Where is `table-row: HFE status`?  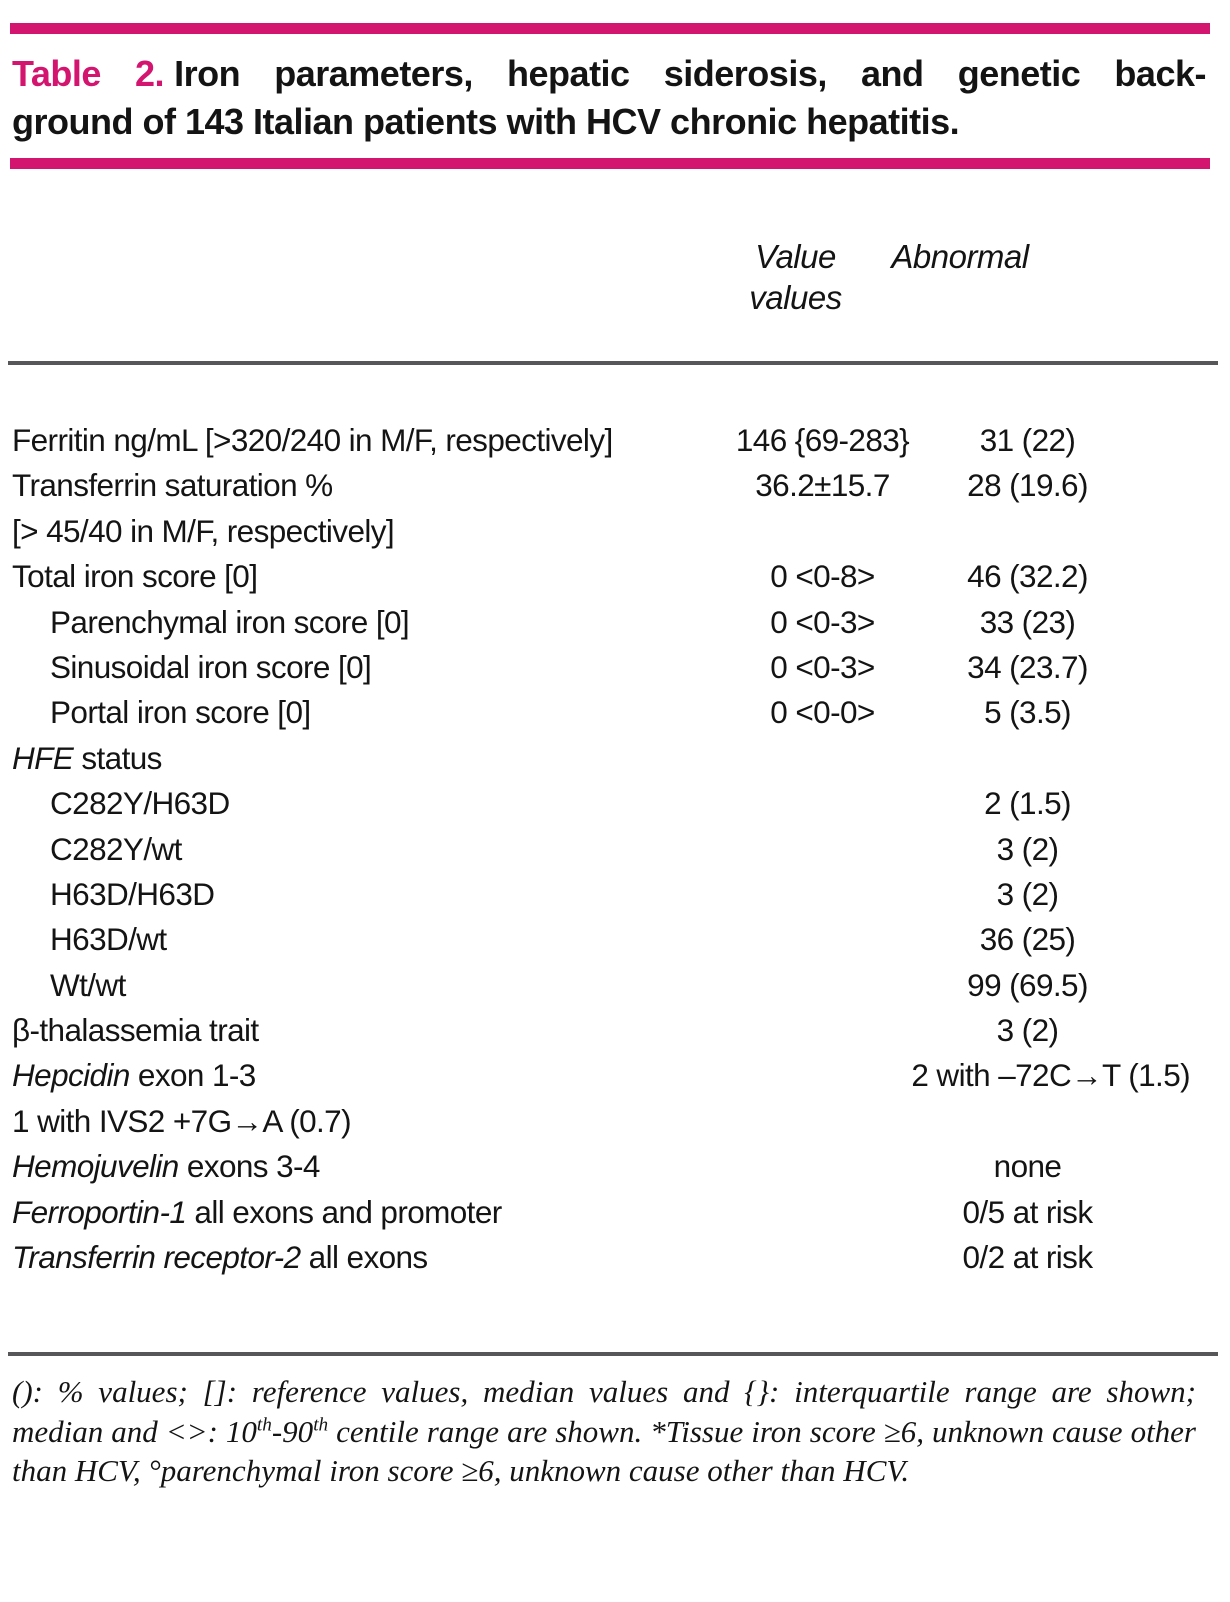 table-row: HFE status is located at coordinates (571, 758).